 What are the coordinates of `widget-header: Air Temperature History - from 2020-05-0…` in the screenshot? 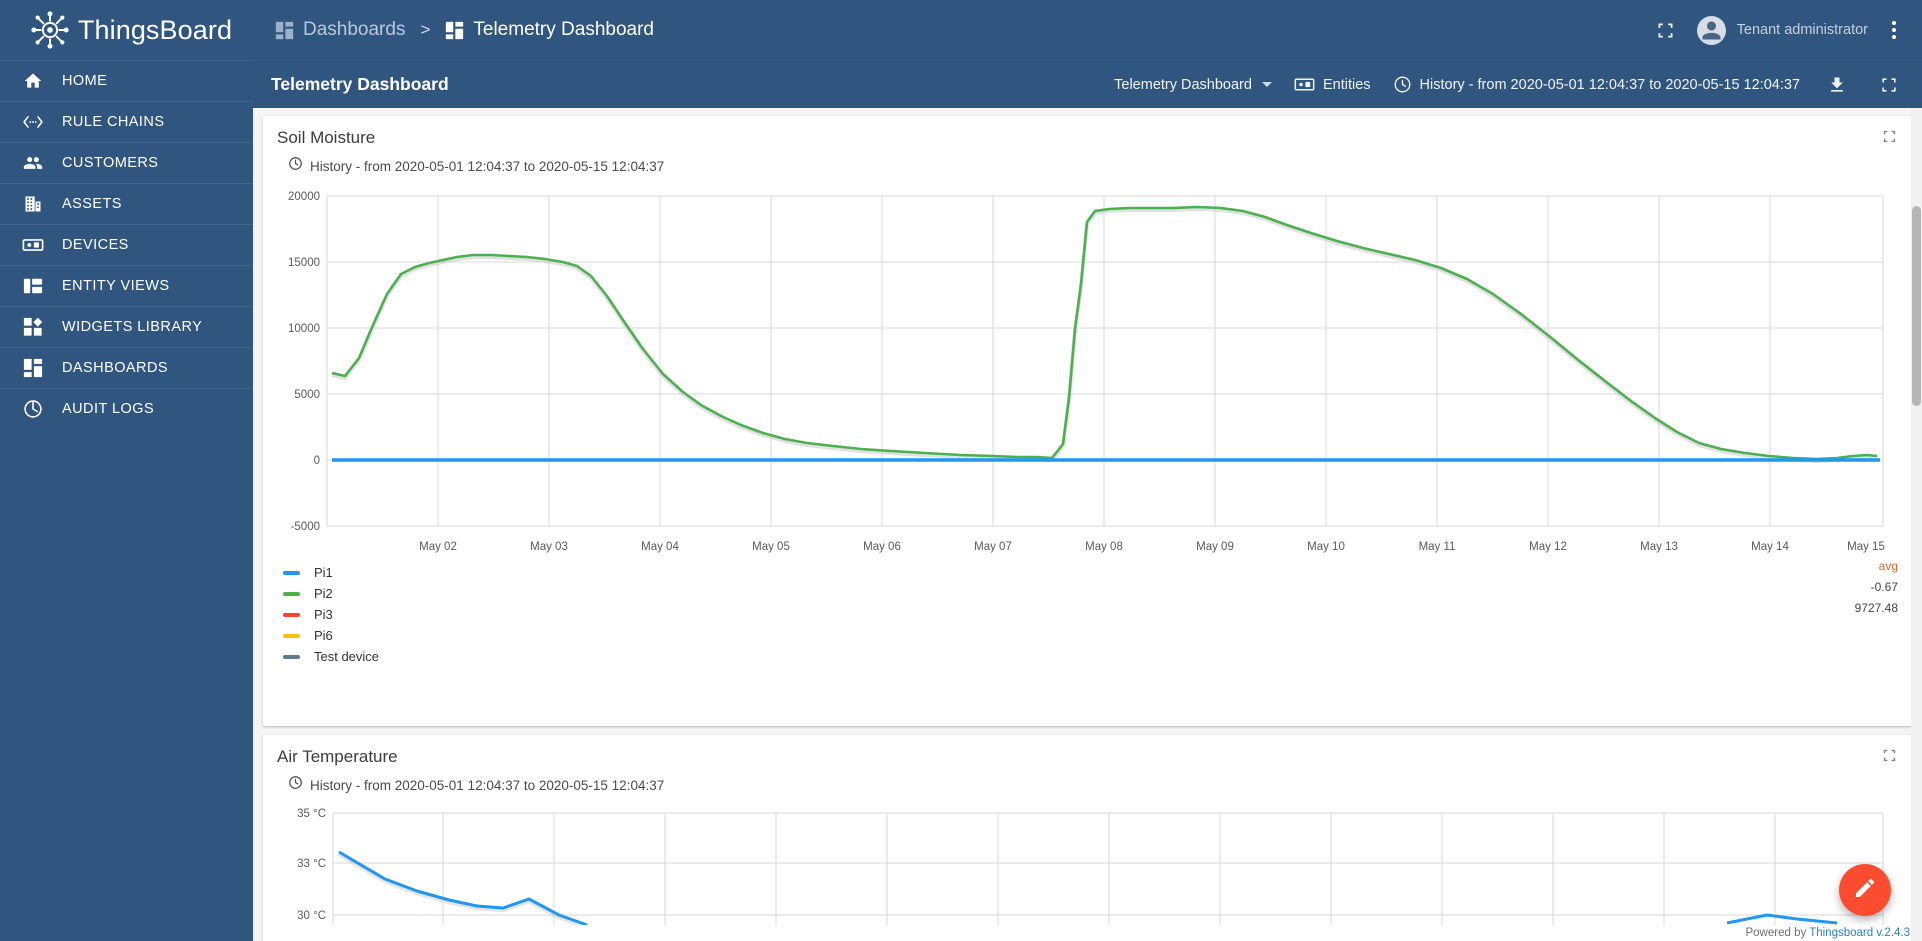 It's located at (1087, 765).